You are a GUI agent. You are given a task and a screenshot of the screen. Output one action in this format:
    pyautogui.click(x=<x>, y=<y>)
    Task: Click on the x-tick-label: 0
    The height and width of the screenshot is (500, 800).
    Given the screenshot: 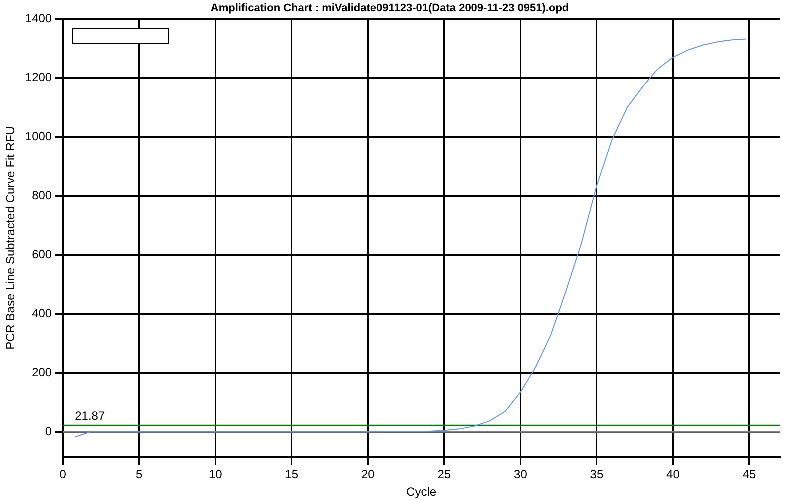 What is the action you would take?
    pyautogui.click(x=63, y=475)
    